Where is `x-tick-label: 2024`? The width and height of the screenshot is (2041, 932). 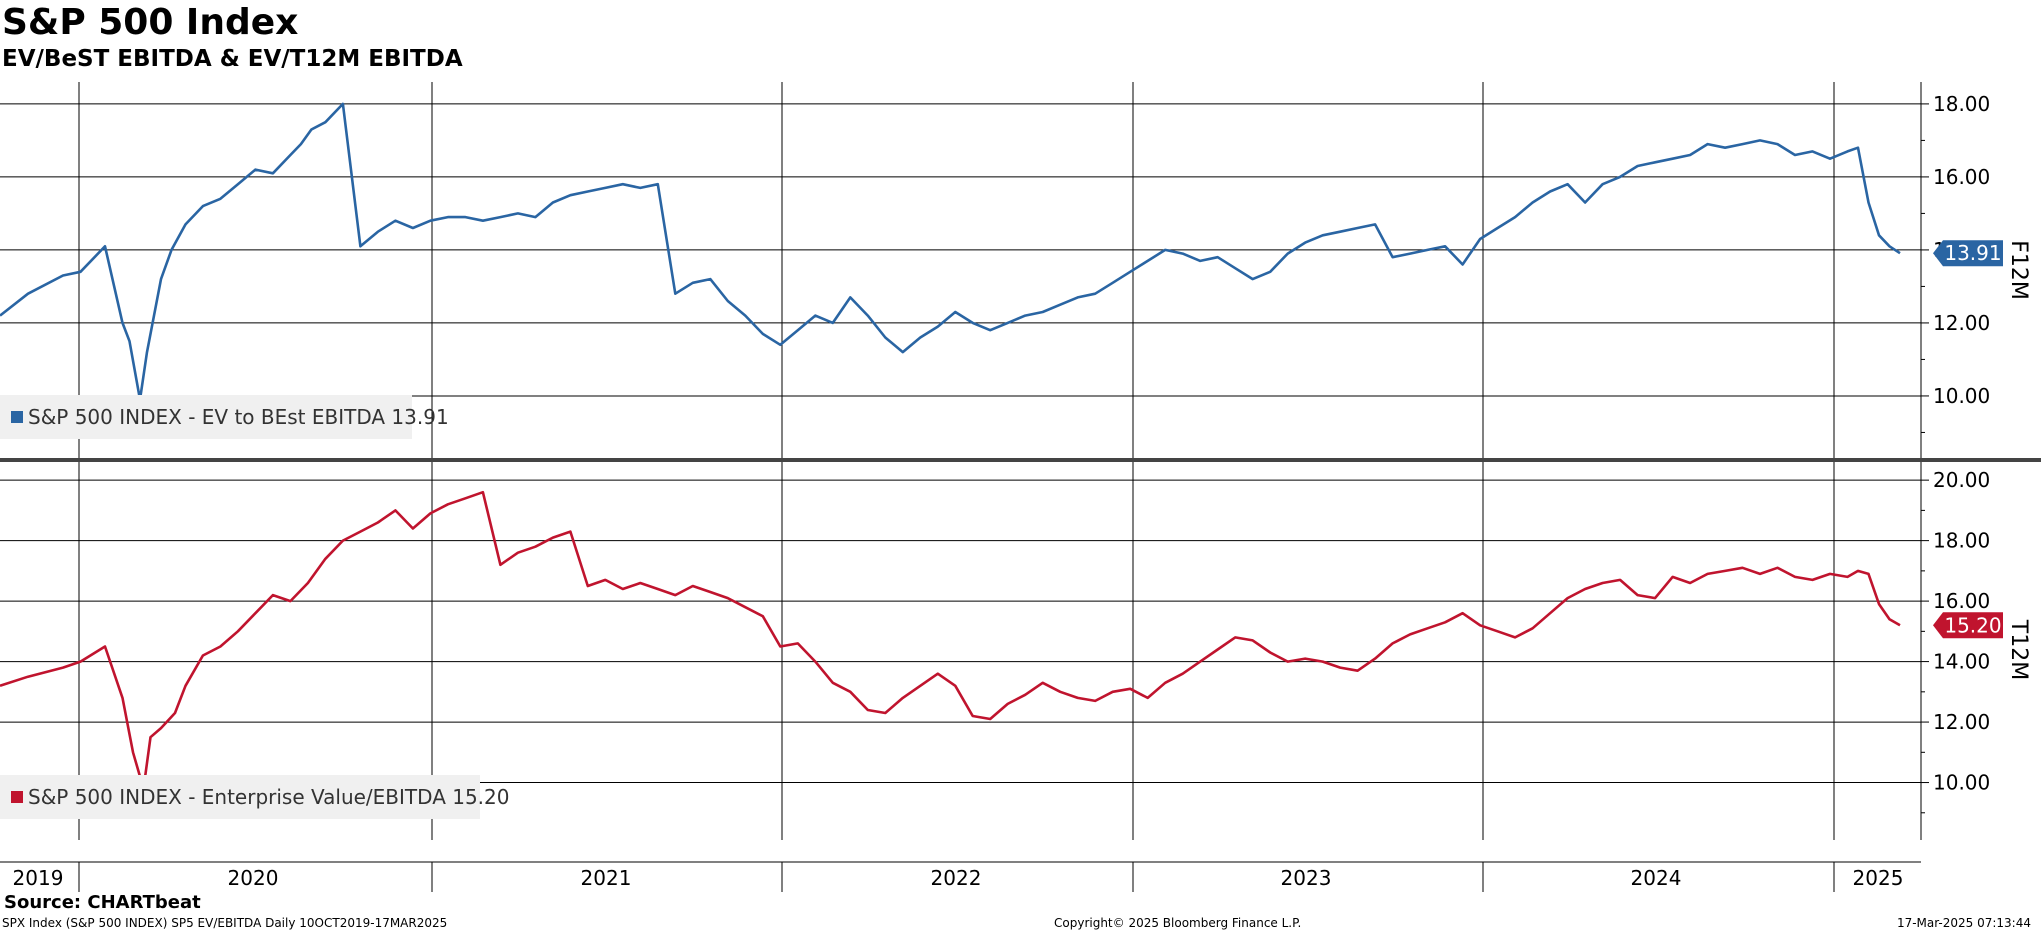
x-tick-label: 2024 is located at coordinates (1656, 878).